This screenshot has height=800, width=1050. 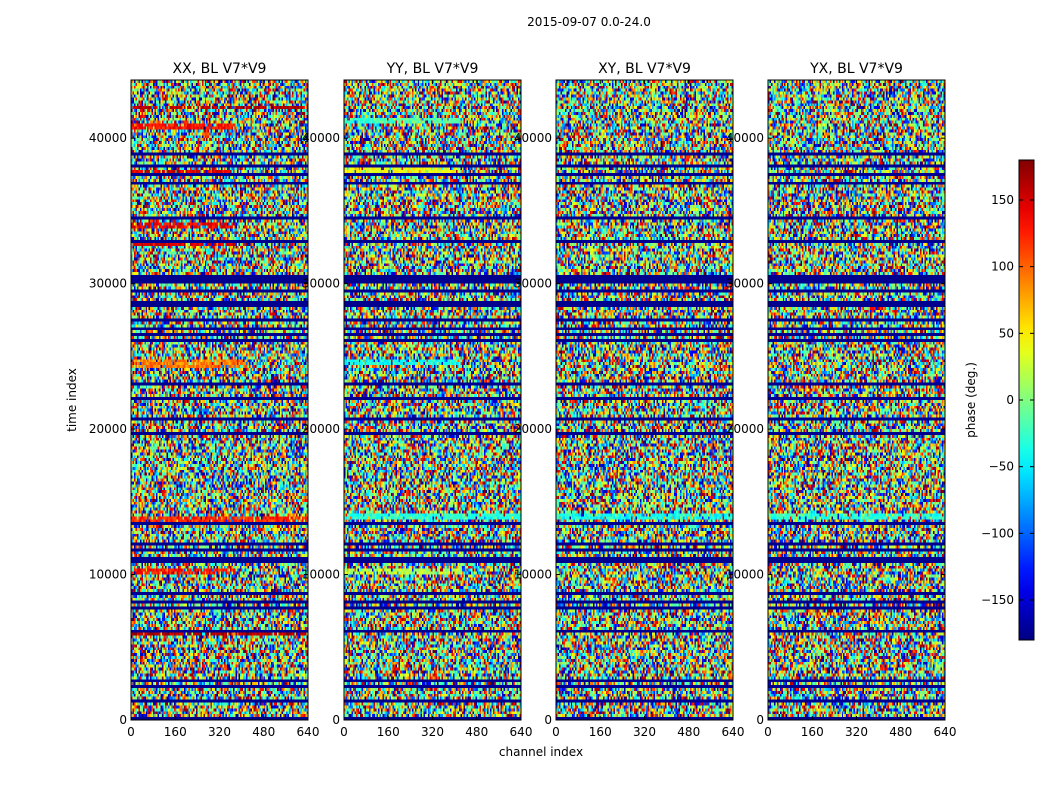 I want to click on colorbar-label: phase (deg.), so click(x=971, y=400).